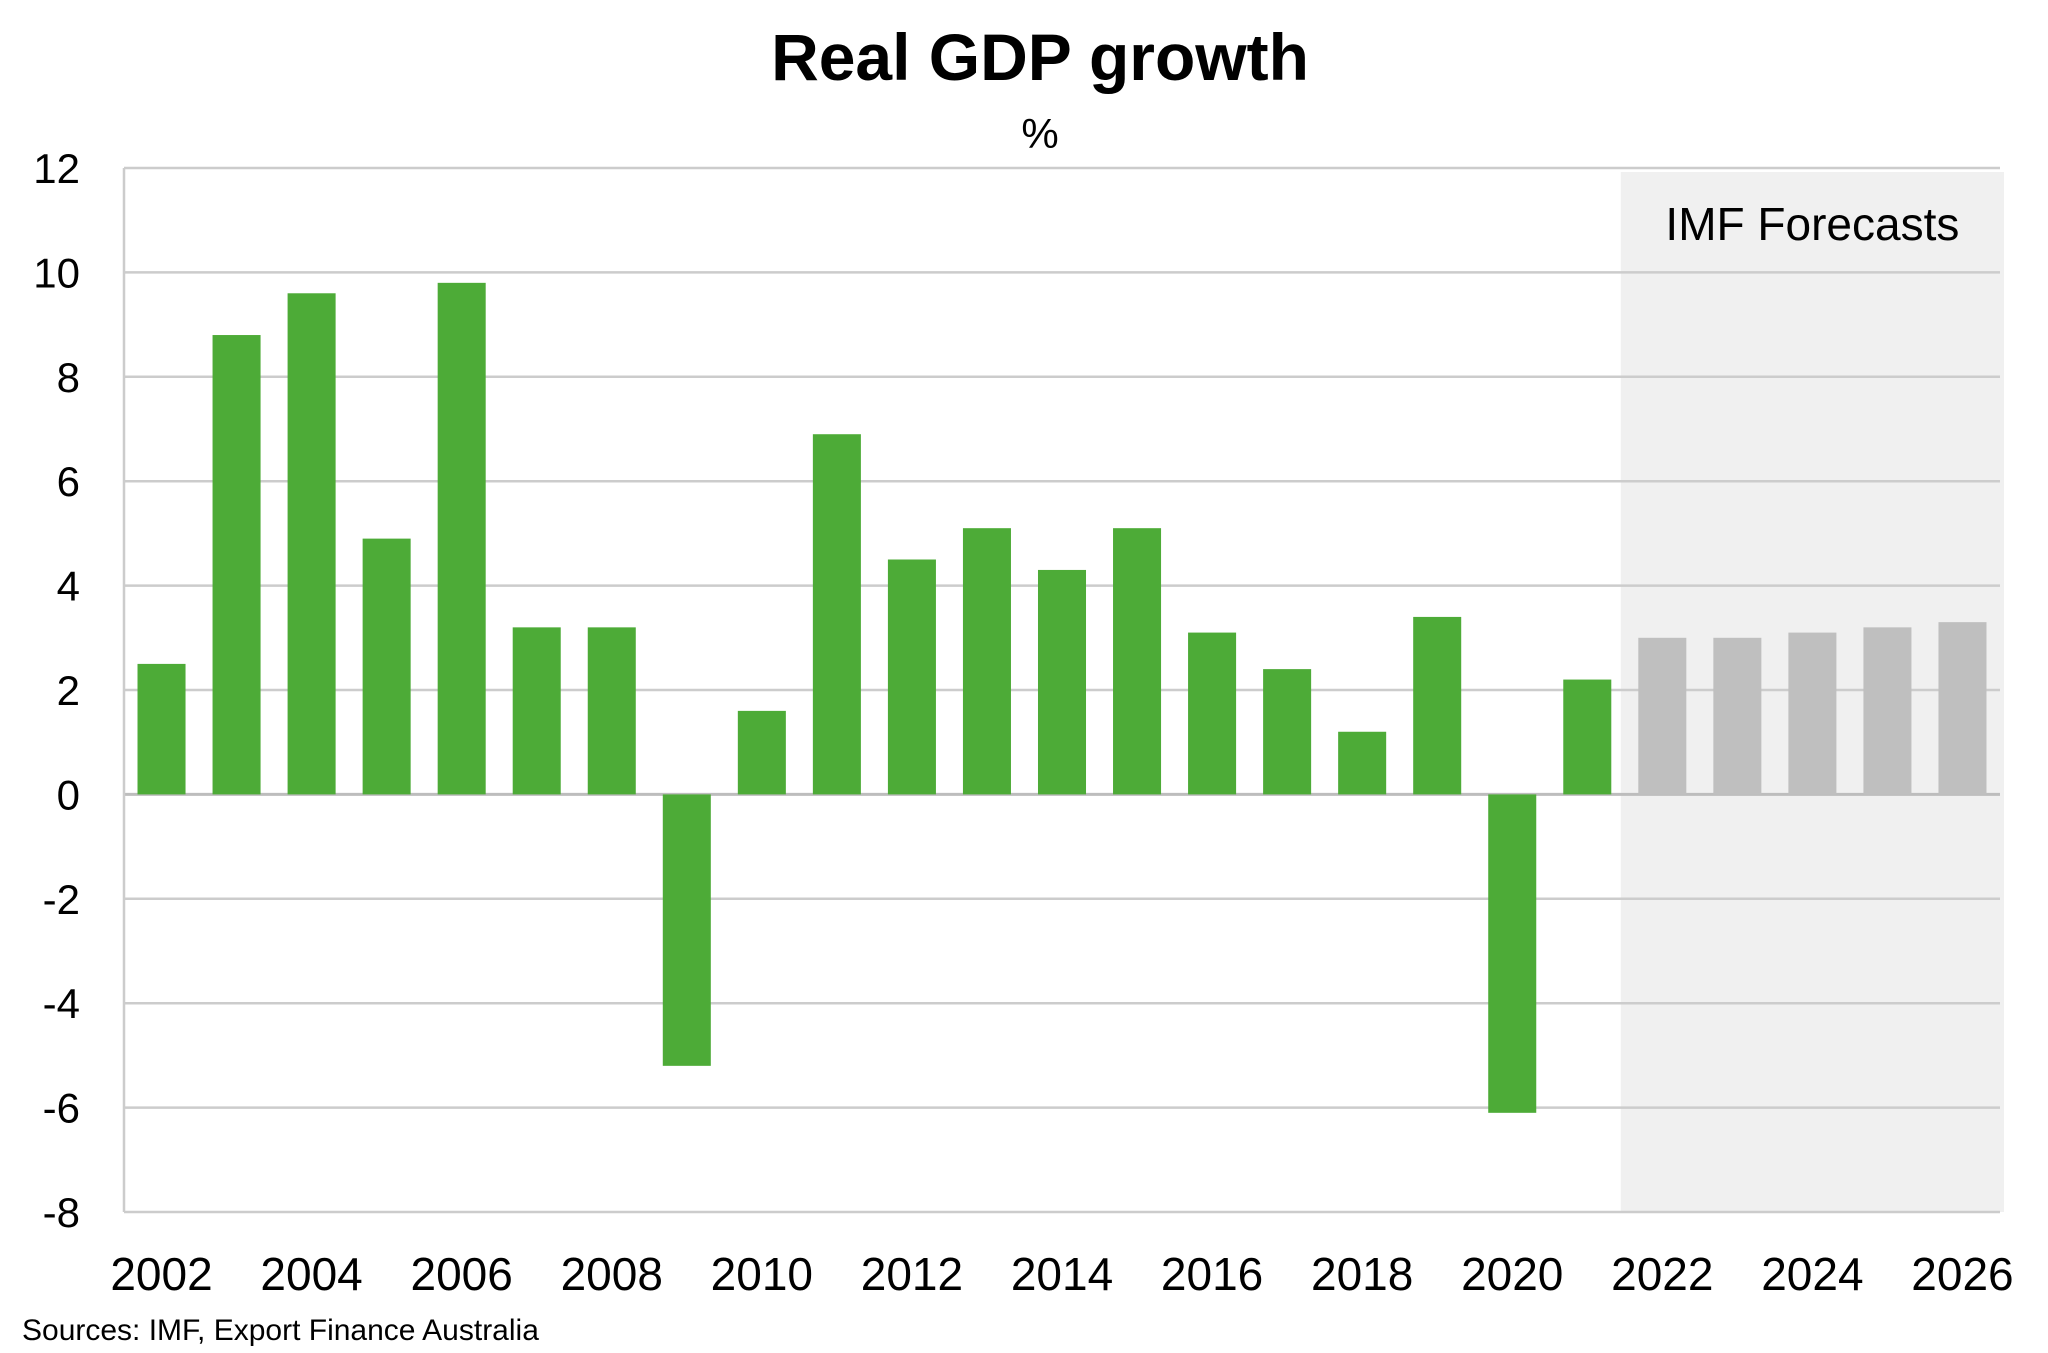 The image size is (2048, 1353). I want to click on x-tick-label: 2024, so click(1812, 1274).